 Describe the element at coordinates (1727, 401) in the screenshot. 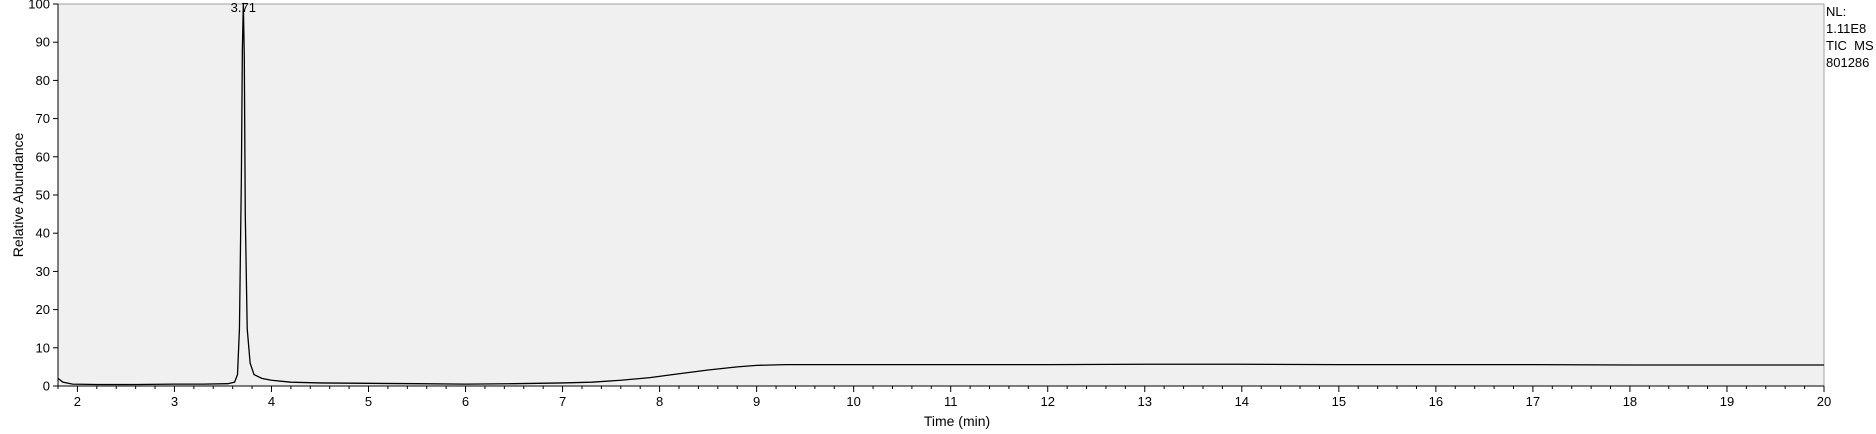

I see `x-tick-label: 19` at that location.